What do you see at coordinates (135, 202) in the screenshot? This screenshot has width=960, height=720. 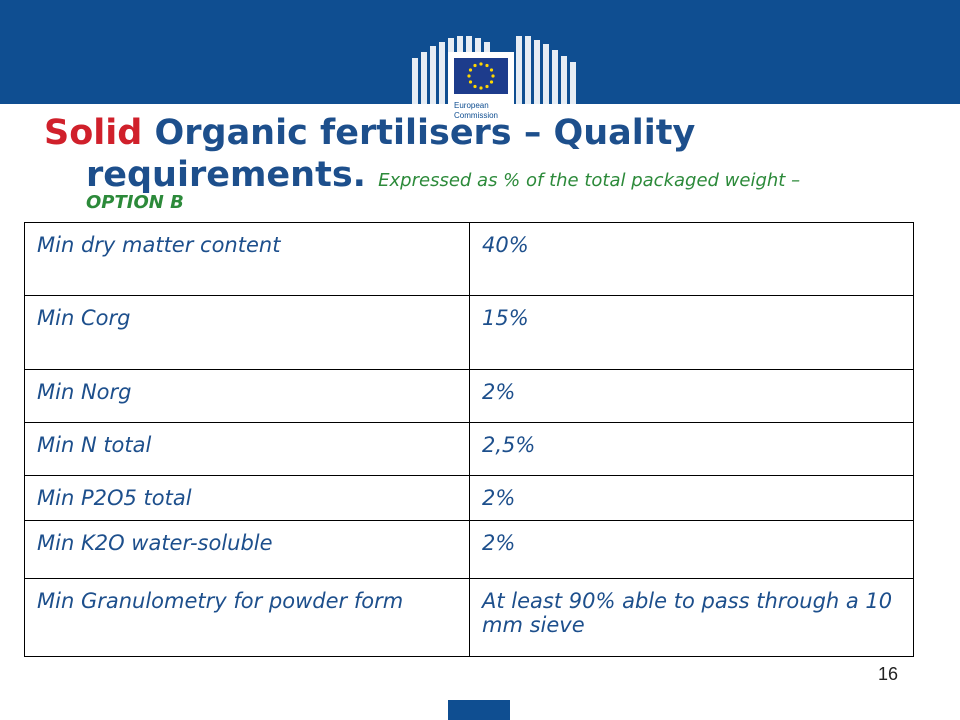 I see `title-option: OPTION B` at bounding box center [135, 202].